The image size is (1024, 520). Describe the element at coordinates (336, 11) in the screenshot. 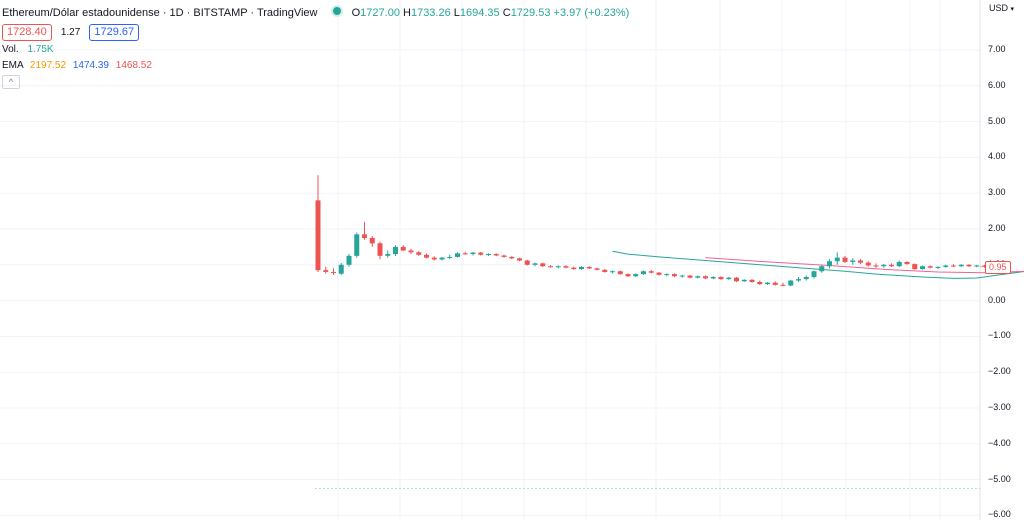

I see `market-status-dot-icon` at that location.